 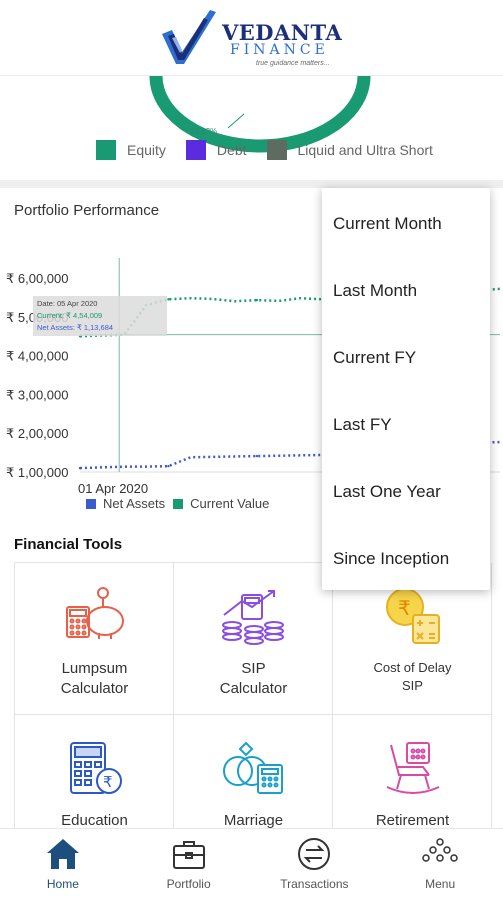 I want to click on liquid-swatch, so click(x=276, y=150).